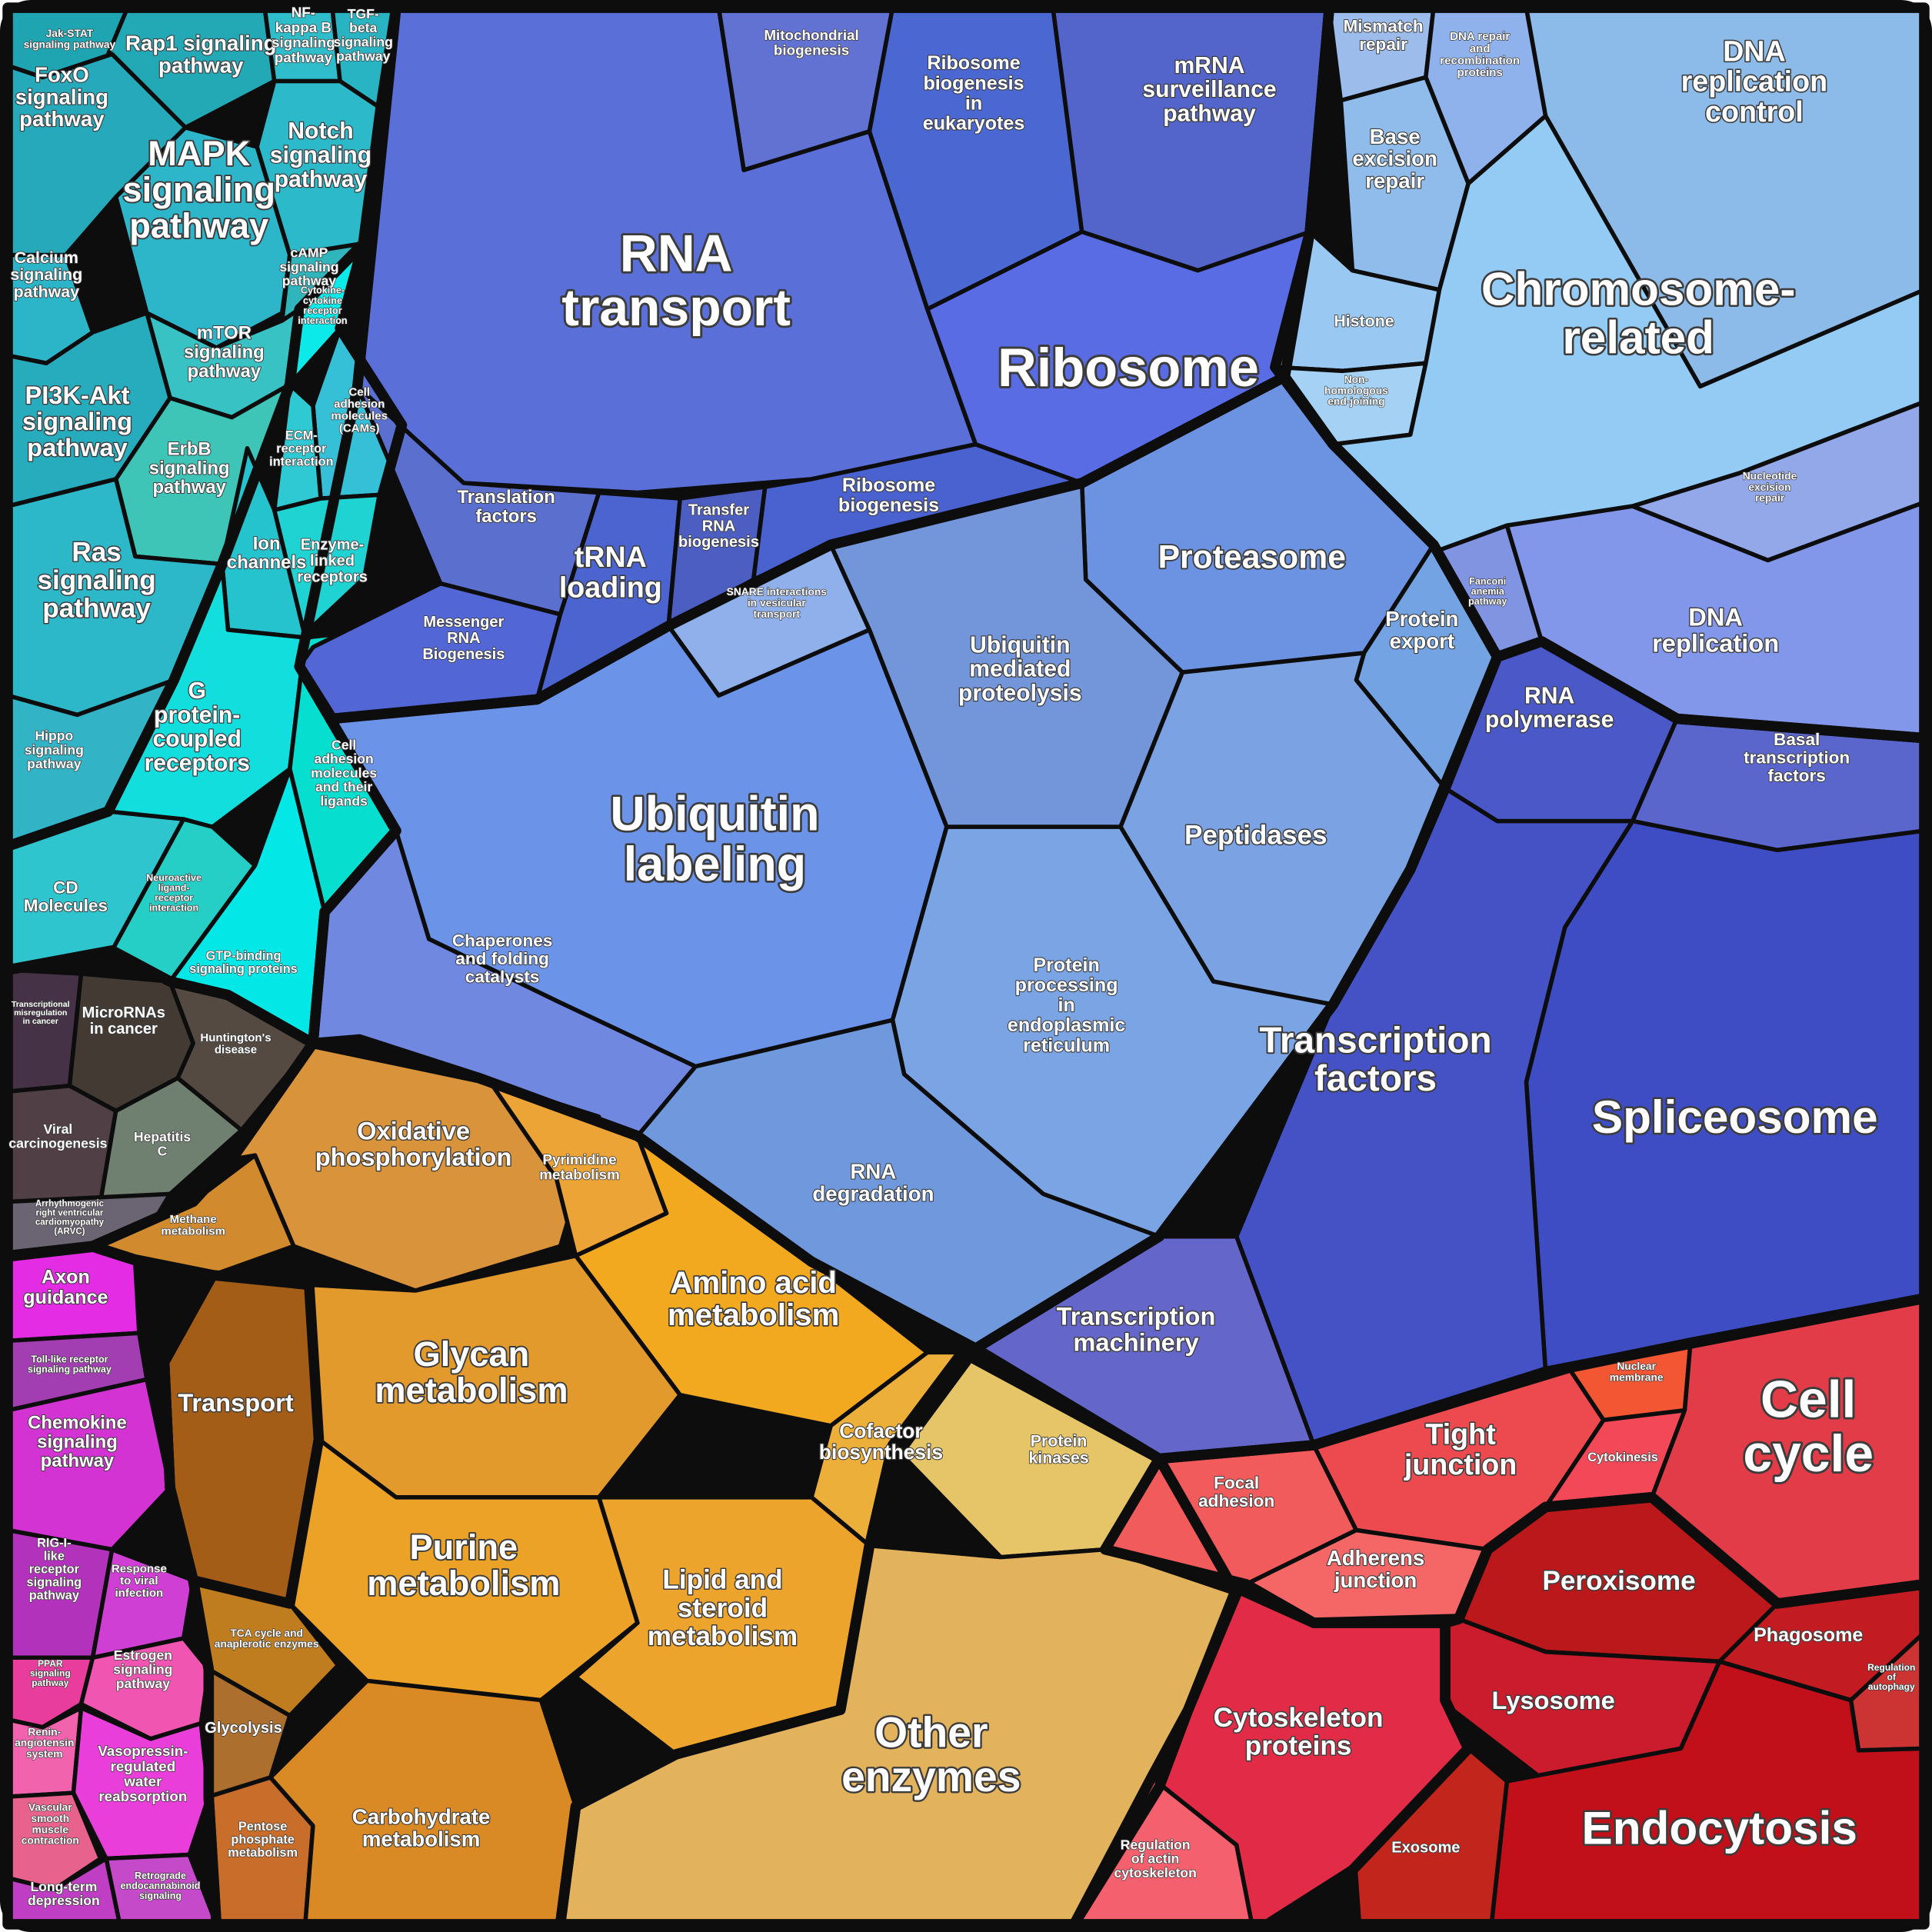  What do you see at coordinates (502, 958) in the screenshot?
I see `label-chaperones-and-folding-catalysts: Chaperones and folding catalysts` at bounding box center [502, 958].